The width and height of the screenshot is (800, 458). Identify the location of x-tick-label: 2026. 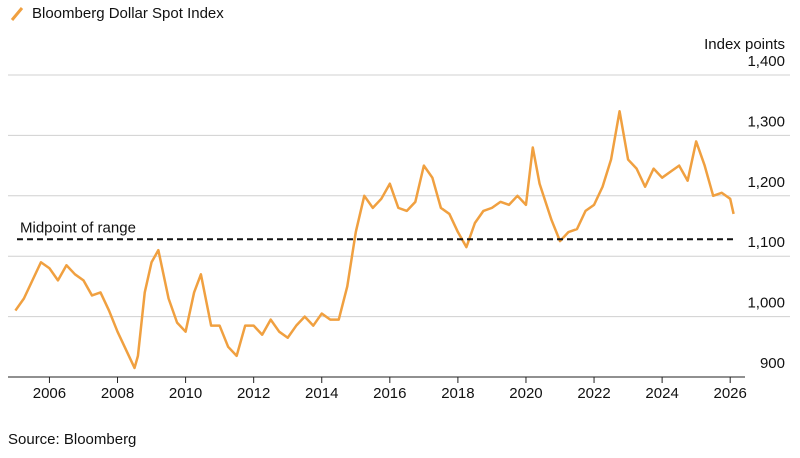
(730, 393).